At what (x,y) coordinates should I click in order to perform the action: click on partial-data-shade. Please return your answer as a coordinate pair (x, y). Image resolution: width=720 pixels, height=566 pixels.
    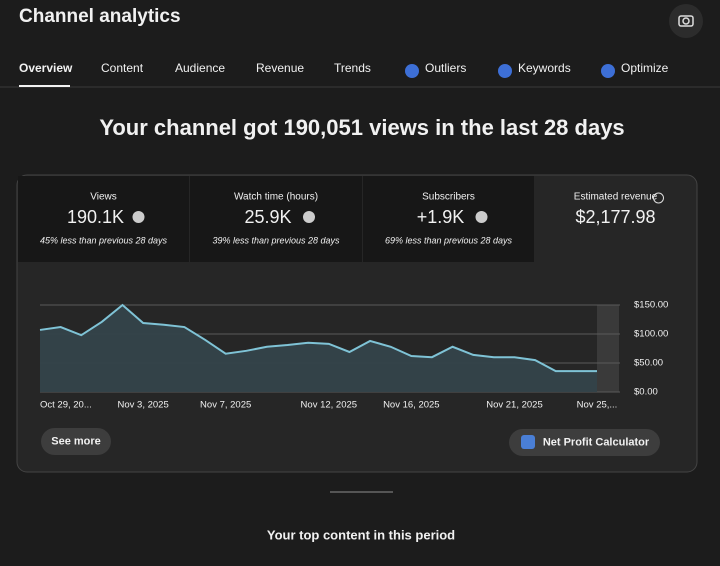
    Looking at the image, I should click on (608, 348).